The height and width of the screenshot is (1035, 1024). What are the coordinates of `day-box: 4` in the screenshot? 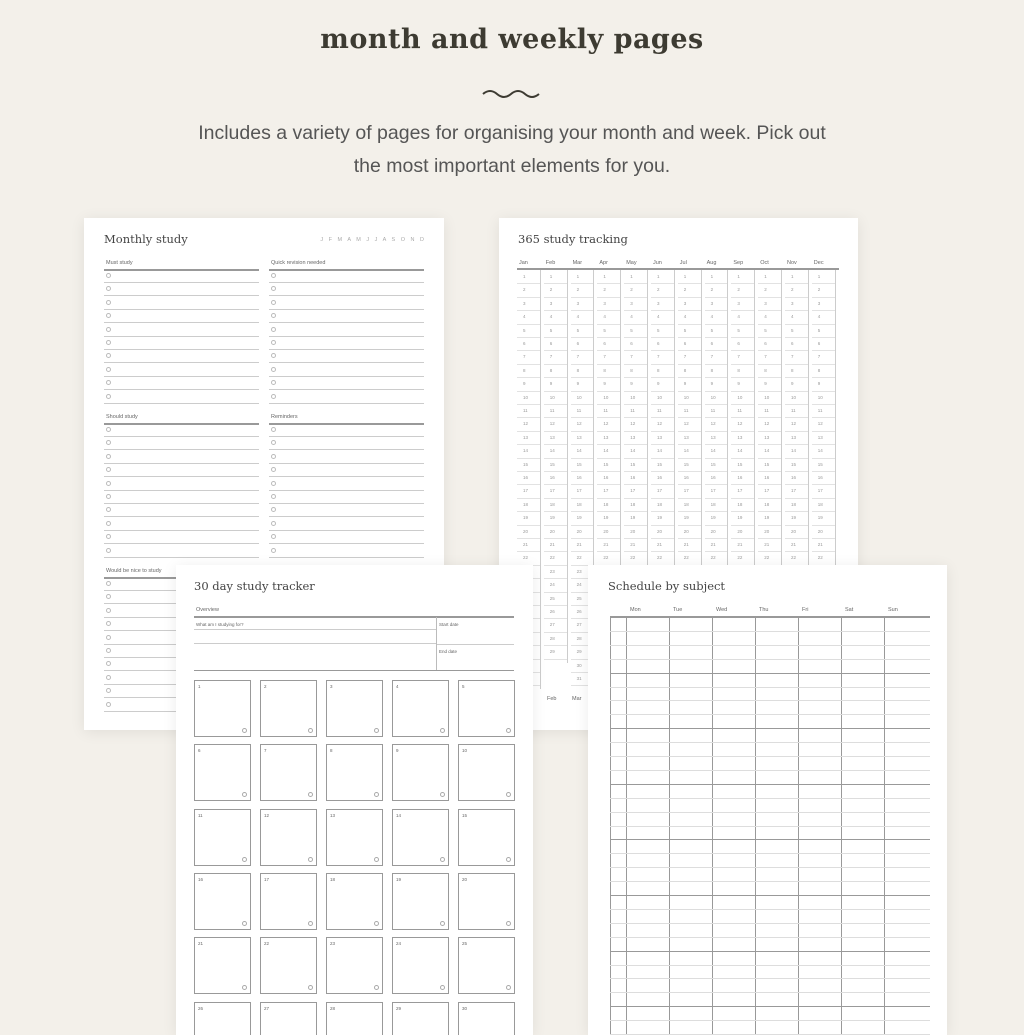 It's located at (420, 708).